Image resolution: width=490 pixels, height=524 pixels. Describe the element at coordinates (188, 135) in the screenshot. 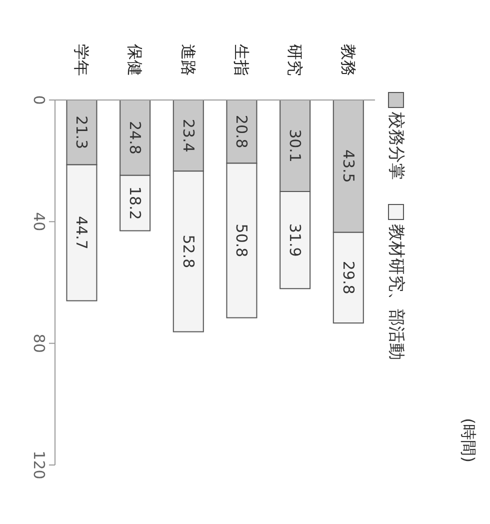

I see `data-label: 23.4` at that location.